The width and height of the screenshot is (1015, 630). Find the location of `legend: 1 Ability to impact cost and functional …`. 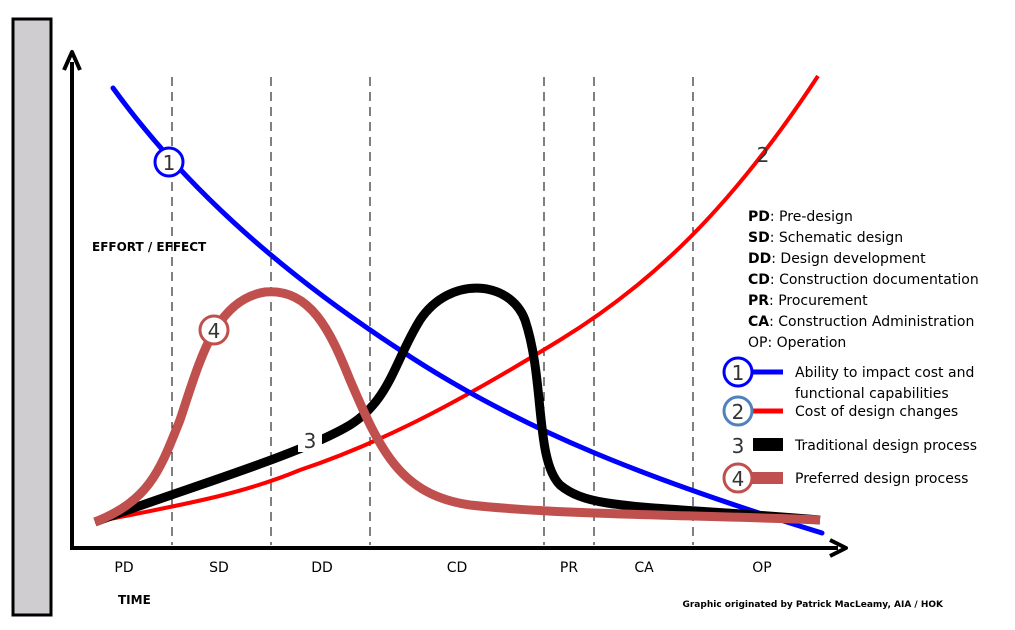

legend: 1 Ability to impact cost and functional … is located at coordinates (849, 425).